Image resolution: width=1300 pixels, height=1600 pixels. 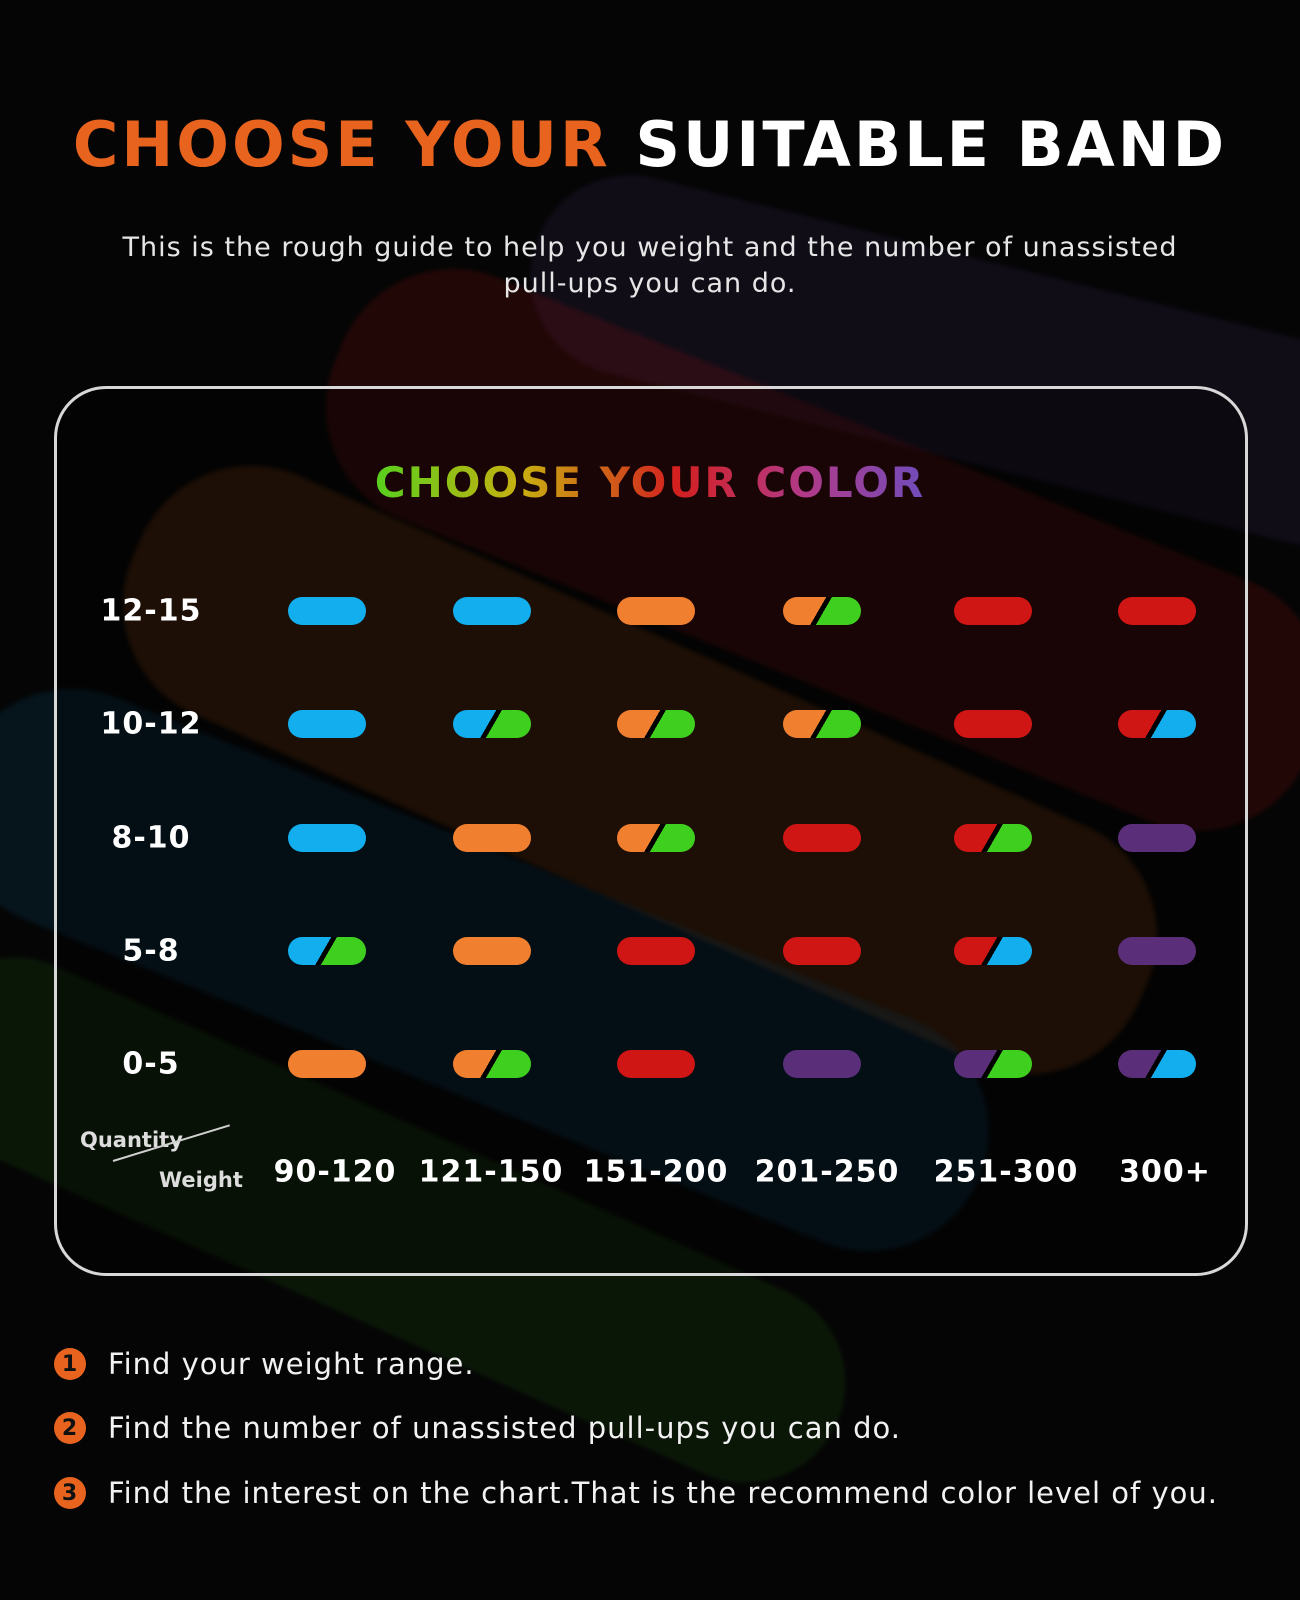 I want to click on column-label: 251-300, so click(x=1006, y=1172).